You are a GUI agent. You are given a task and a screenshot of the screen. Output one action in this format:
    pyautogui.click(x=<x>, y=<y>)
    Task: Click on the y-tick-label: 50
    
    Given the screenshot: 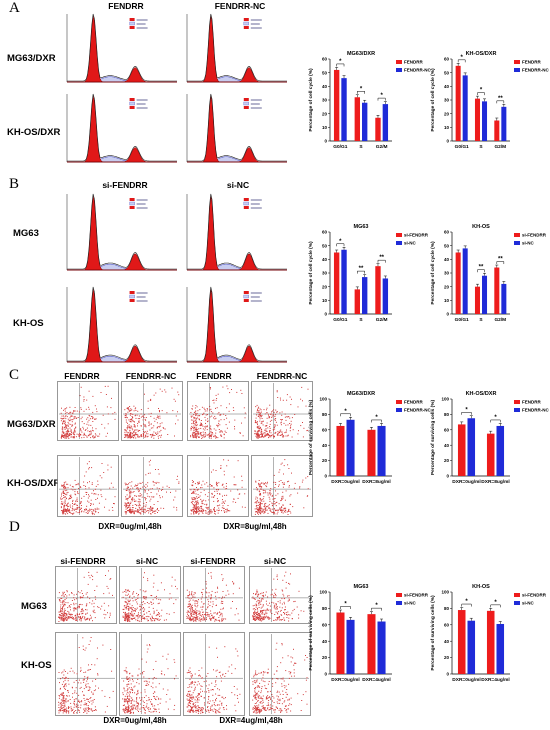 What is the action you would take?
    pyautogui.click(x=447, y=245)
    